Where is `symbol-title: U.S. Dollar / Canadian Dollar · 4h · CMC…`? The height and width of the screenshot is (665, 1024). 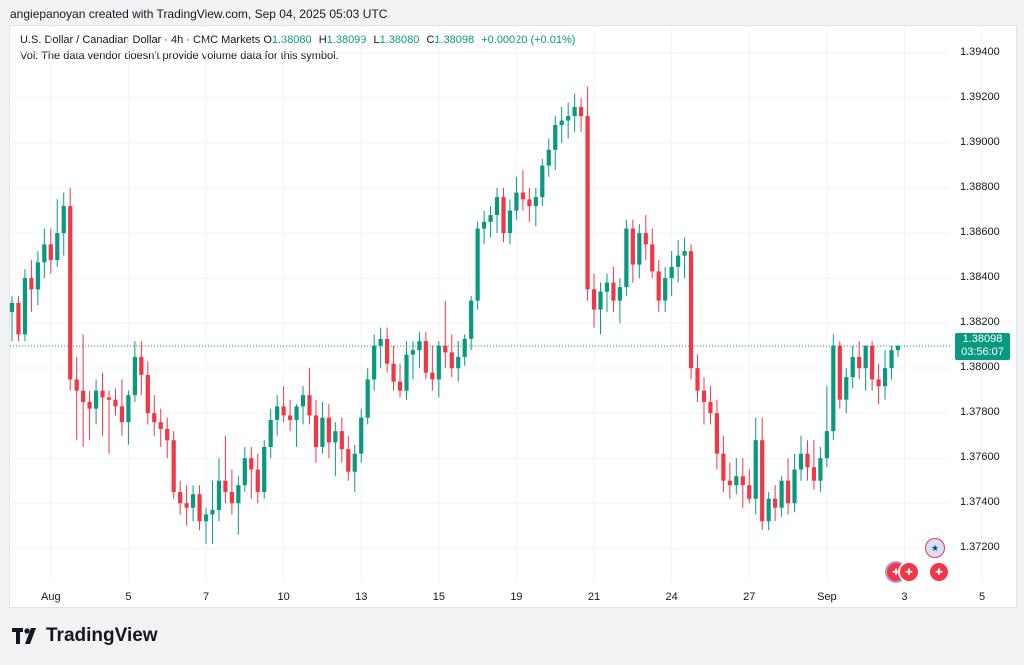 symbol-title: U.S. Dollar / Canadian Dollar · 4h · CMC… is located at coordinates (140, 40).